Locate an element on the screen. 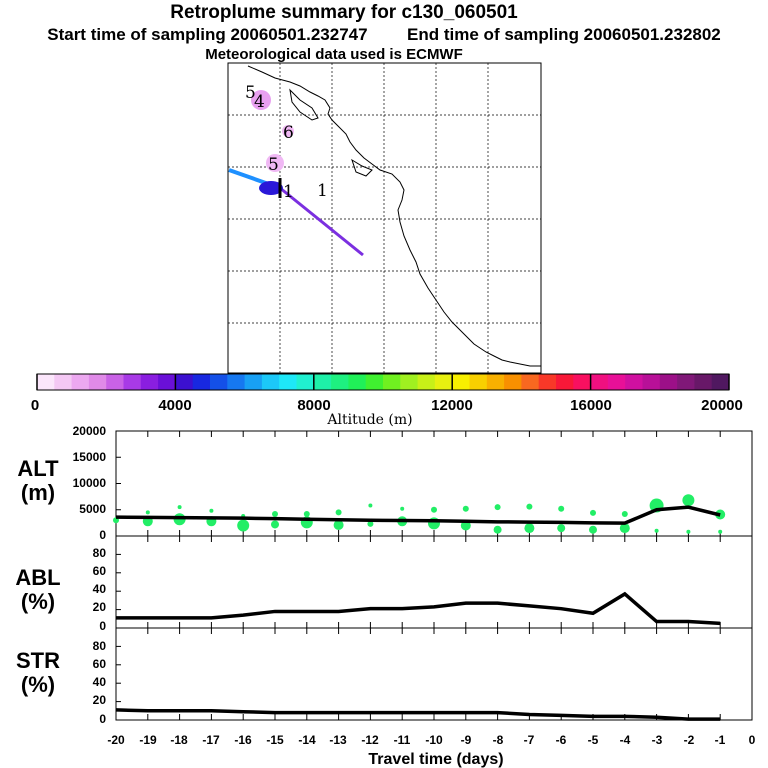 The width and height of the screenshot is (768, 768). end-time-label: End time of sampling 20060501.232802 is located at coordinates (564, 34).